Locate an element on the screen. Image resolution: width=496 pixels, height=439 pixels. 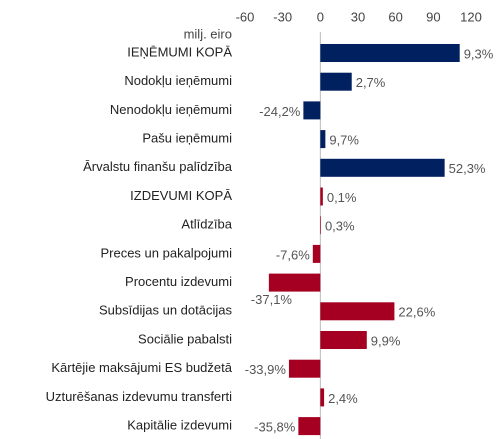
y-tick-label: Nodokļu ieņēmumi is located at coordinates (178, 80).